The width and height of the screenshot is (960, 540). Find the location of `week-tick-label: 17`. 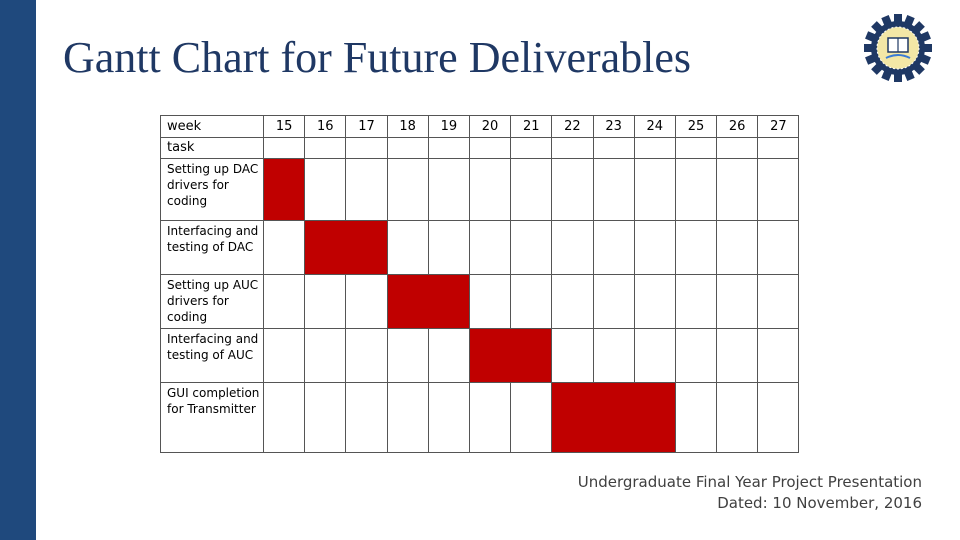

week-tick-label: 17 is located at coordinates (366, 126).